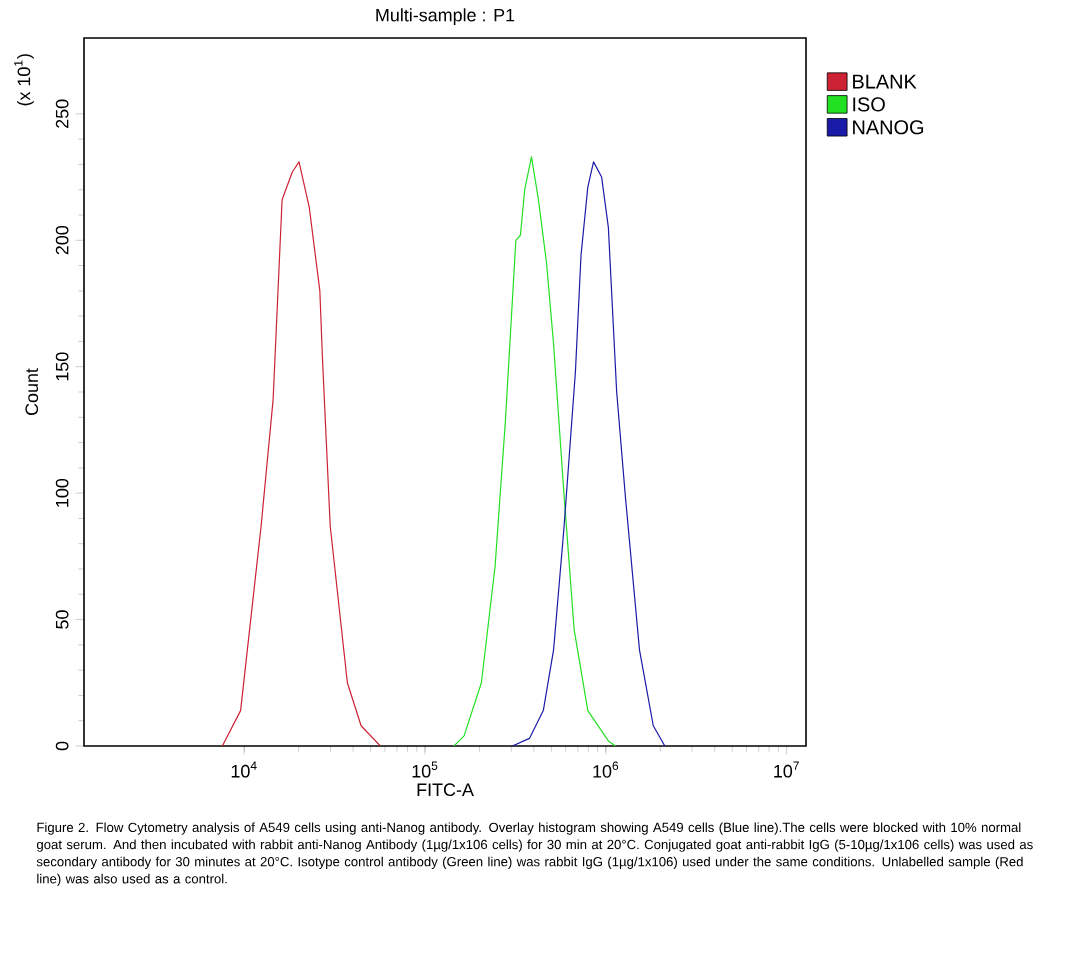 The width and height of the screenshot is (1076, 962). I want to click on y-tick-label: 0, so click(62, 746).